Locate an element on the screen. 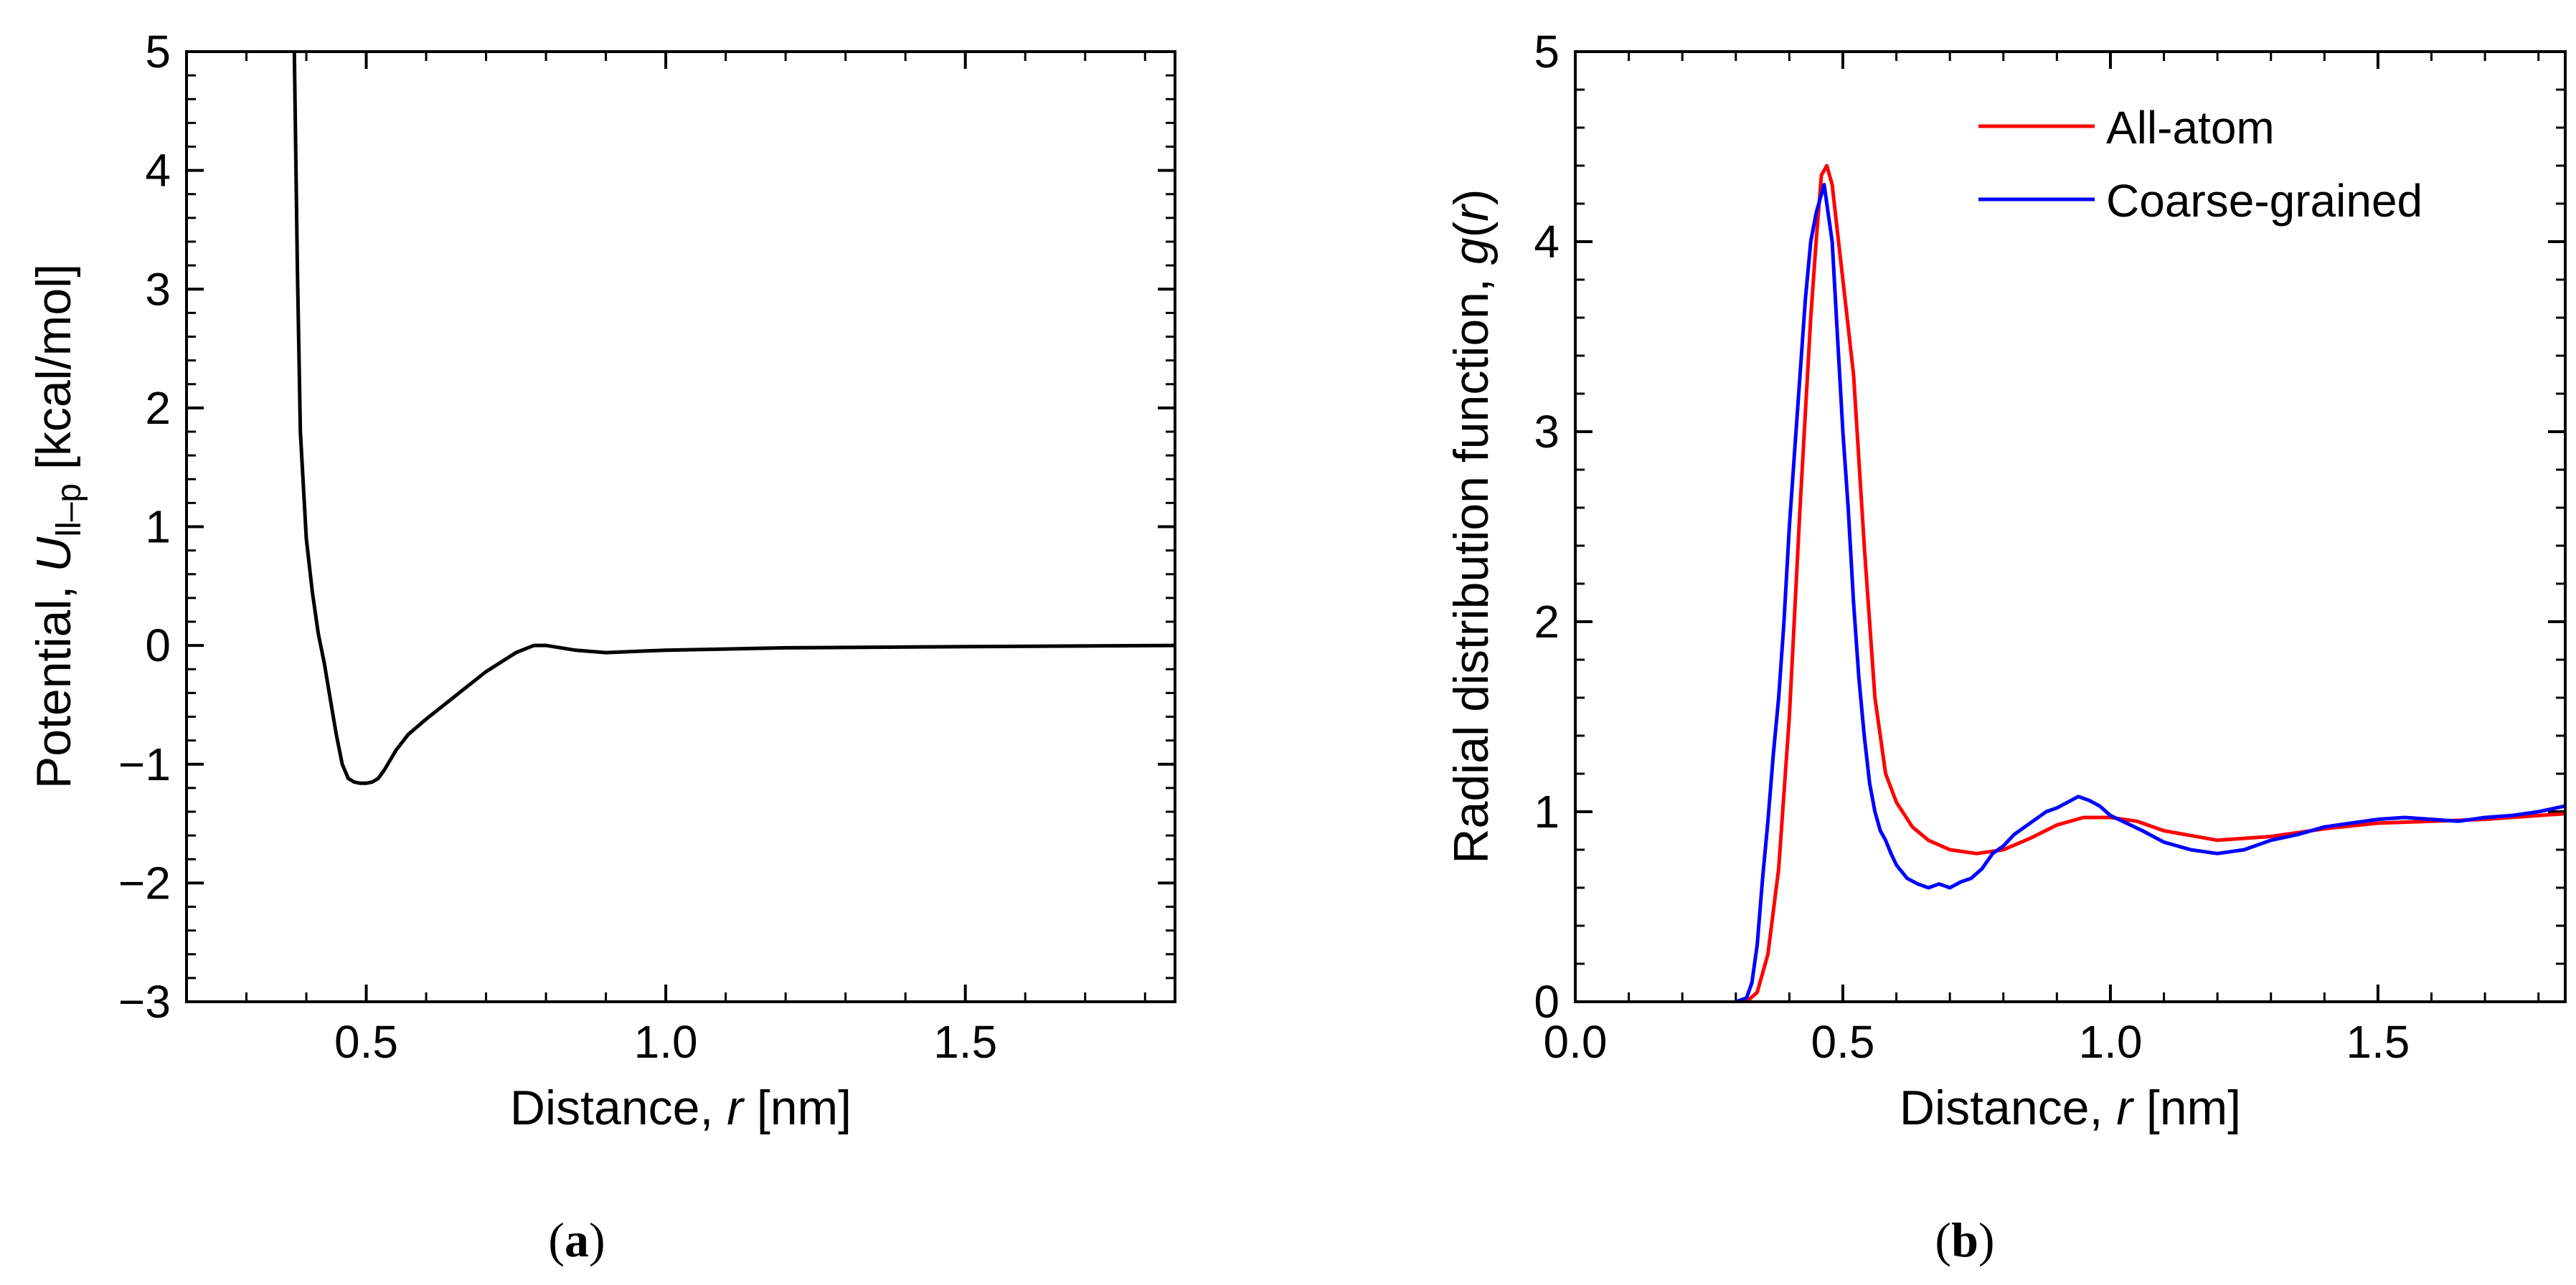  x-tick-label: 0.0 is located at coordinates (1576, 1042).